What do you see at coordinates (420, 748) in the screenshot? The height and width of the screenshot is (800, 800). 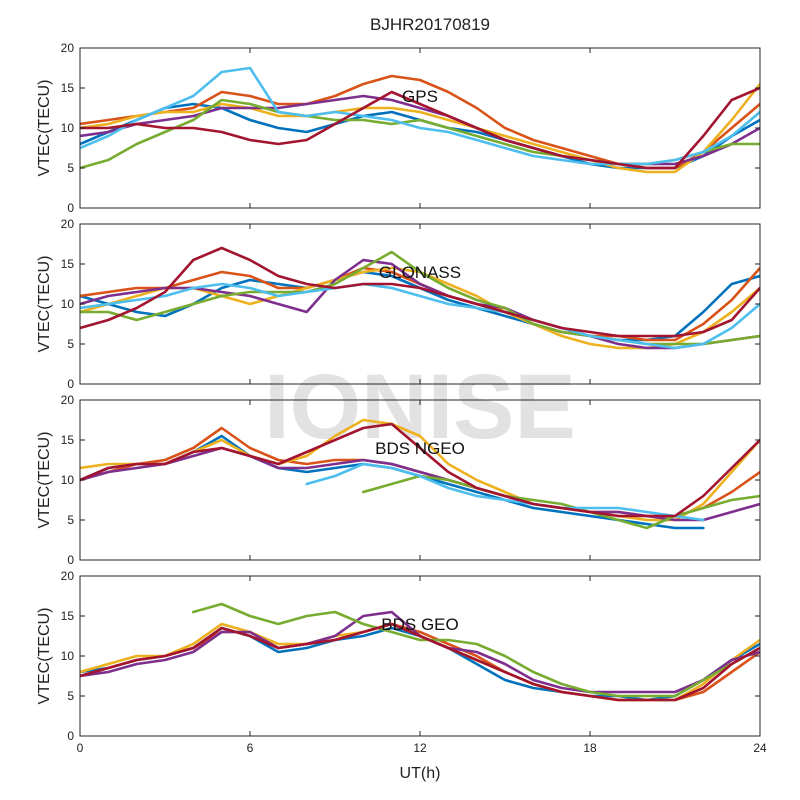 I see `x-tick-label: 12` at bounding box center [420, 748].